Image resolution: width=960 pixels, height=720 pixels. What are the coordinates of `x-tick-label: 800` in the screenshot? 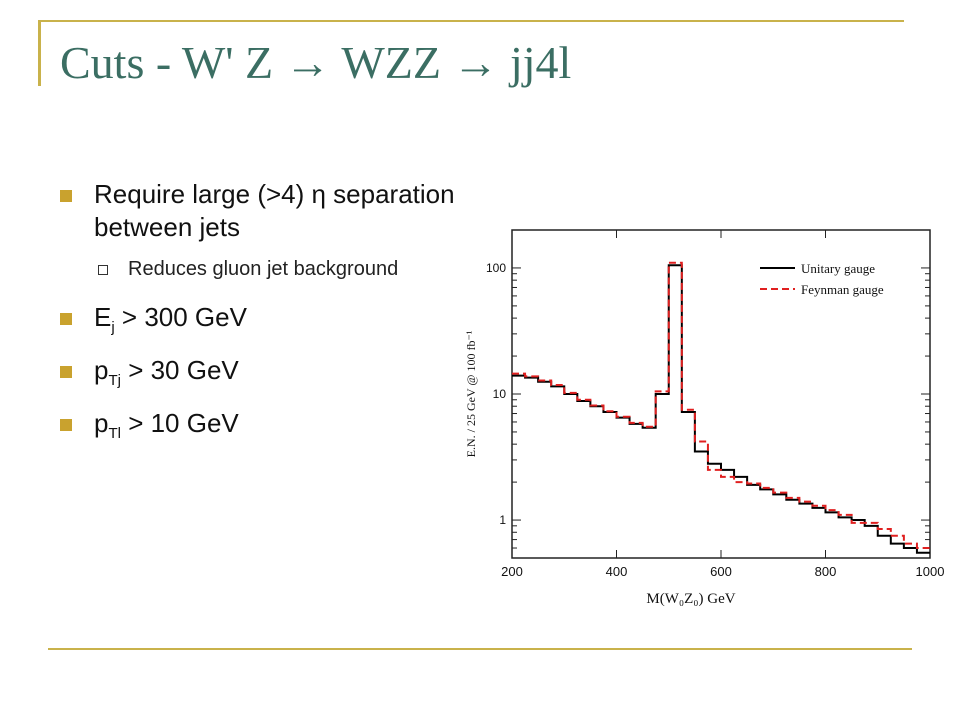 It's located at (826, 571).